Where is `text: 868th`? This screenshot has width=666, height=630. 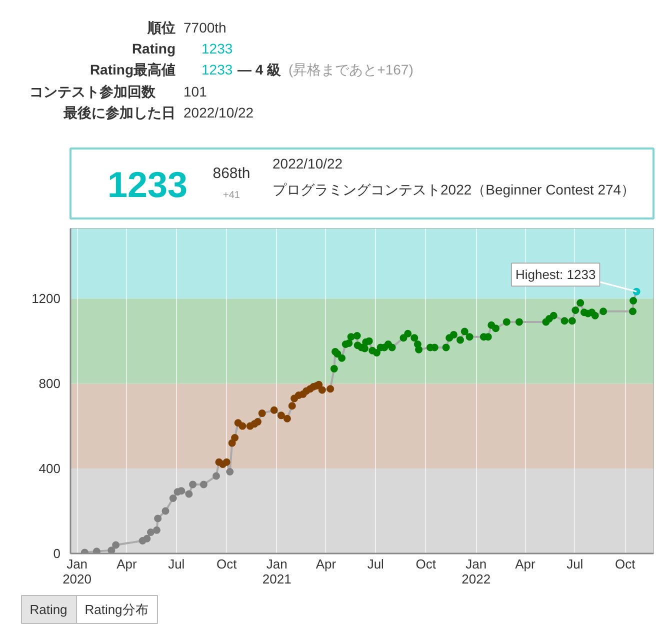 text: 868th is located at coordinates (231, 173).